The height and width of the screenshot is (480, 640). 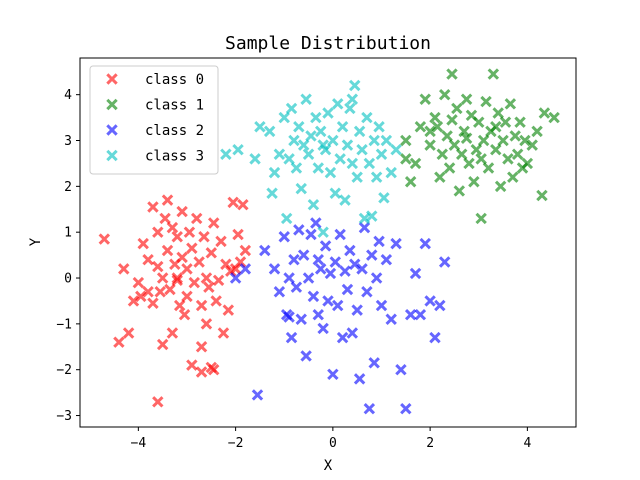 I want to click on legend-label: class 3, so click(x=174, y=157).